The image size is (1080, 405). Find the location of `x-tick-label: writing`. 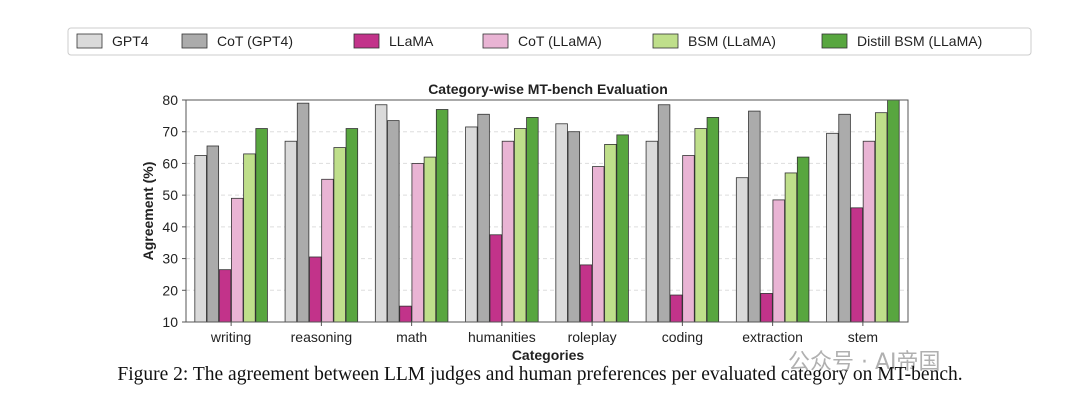

x-tick-label: writing is located at coordinates (230, 337).